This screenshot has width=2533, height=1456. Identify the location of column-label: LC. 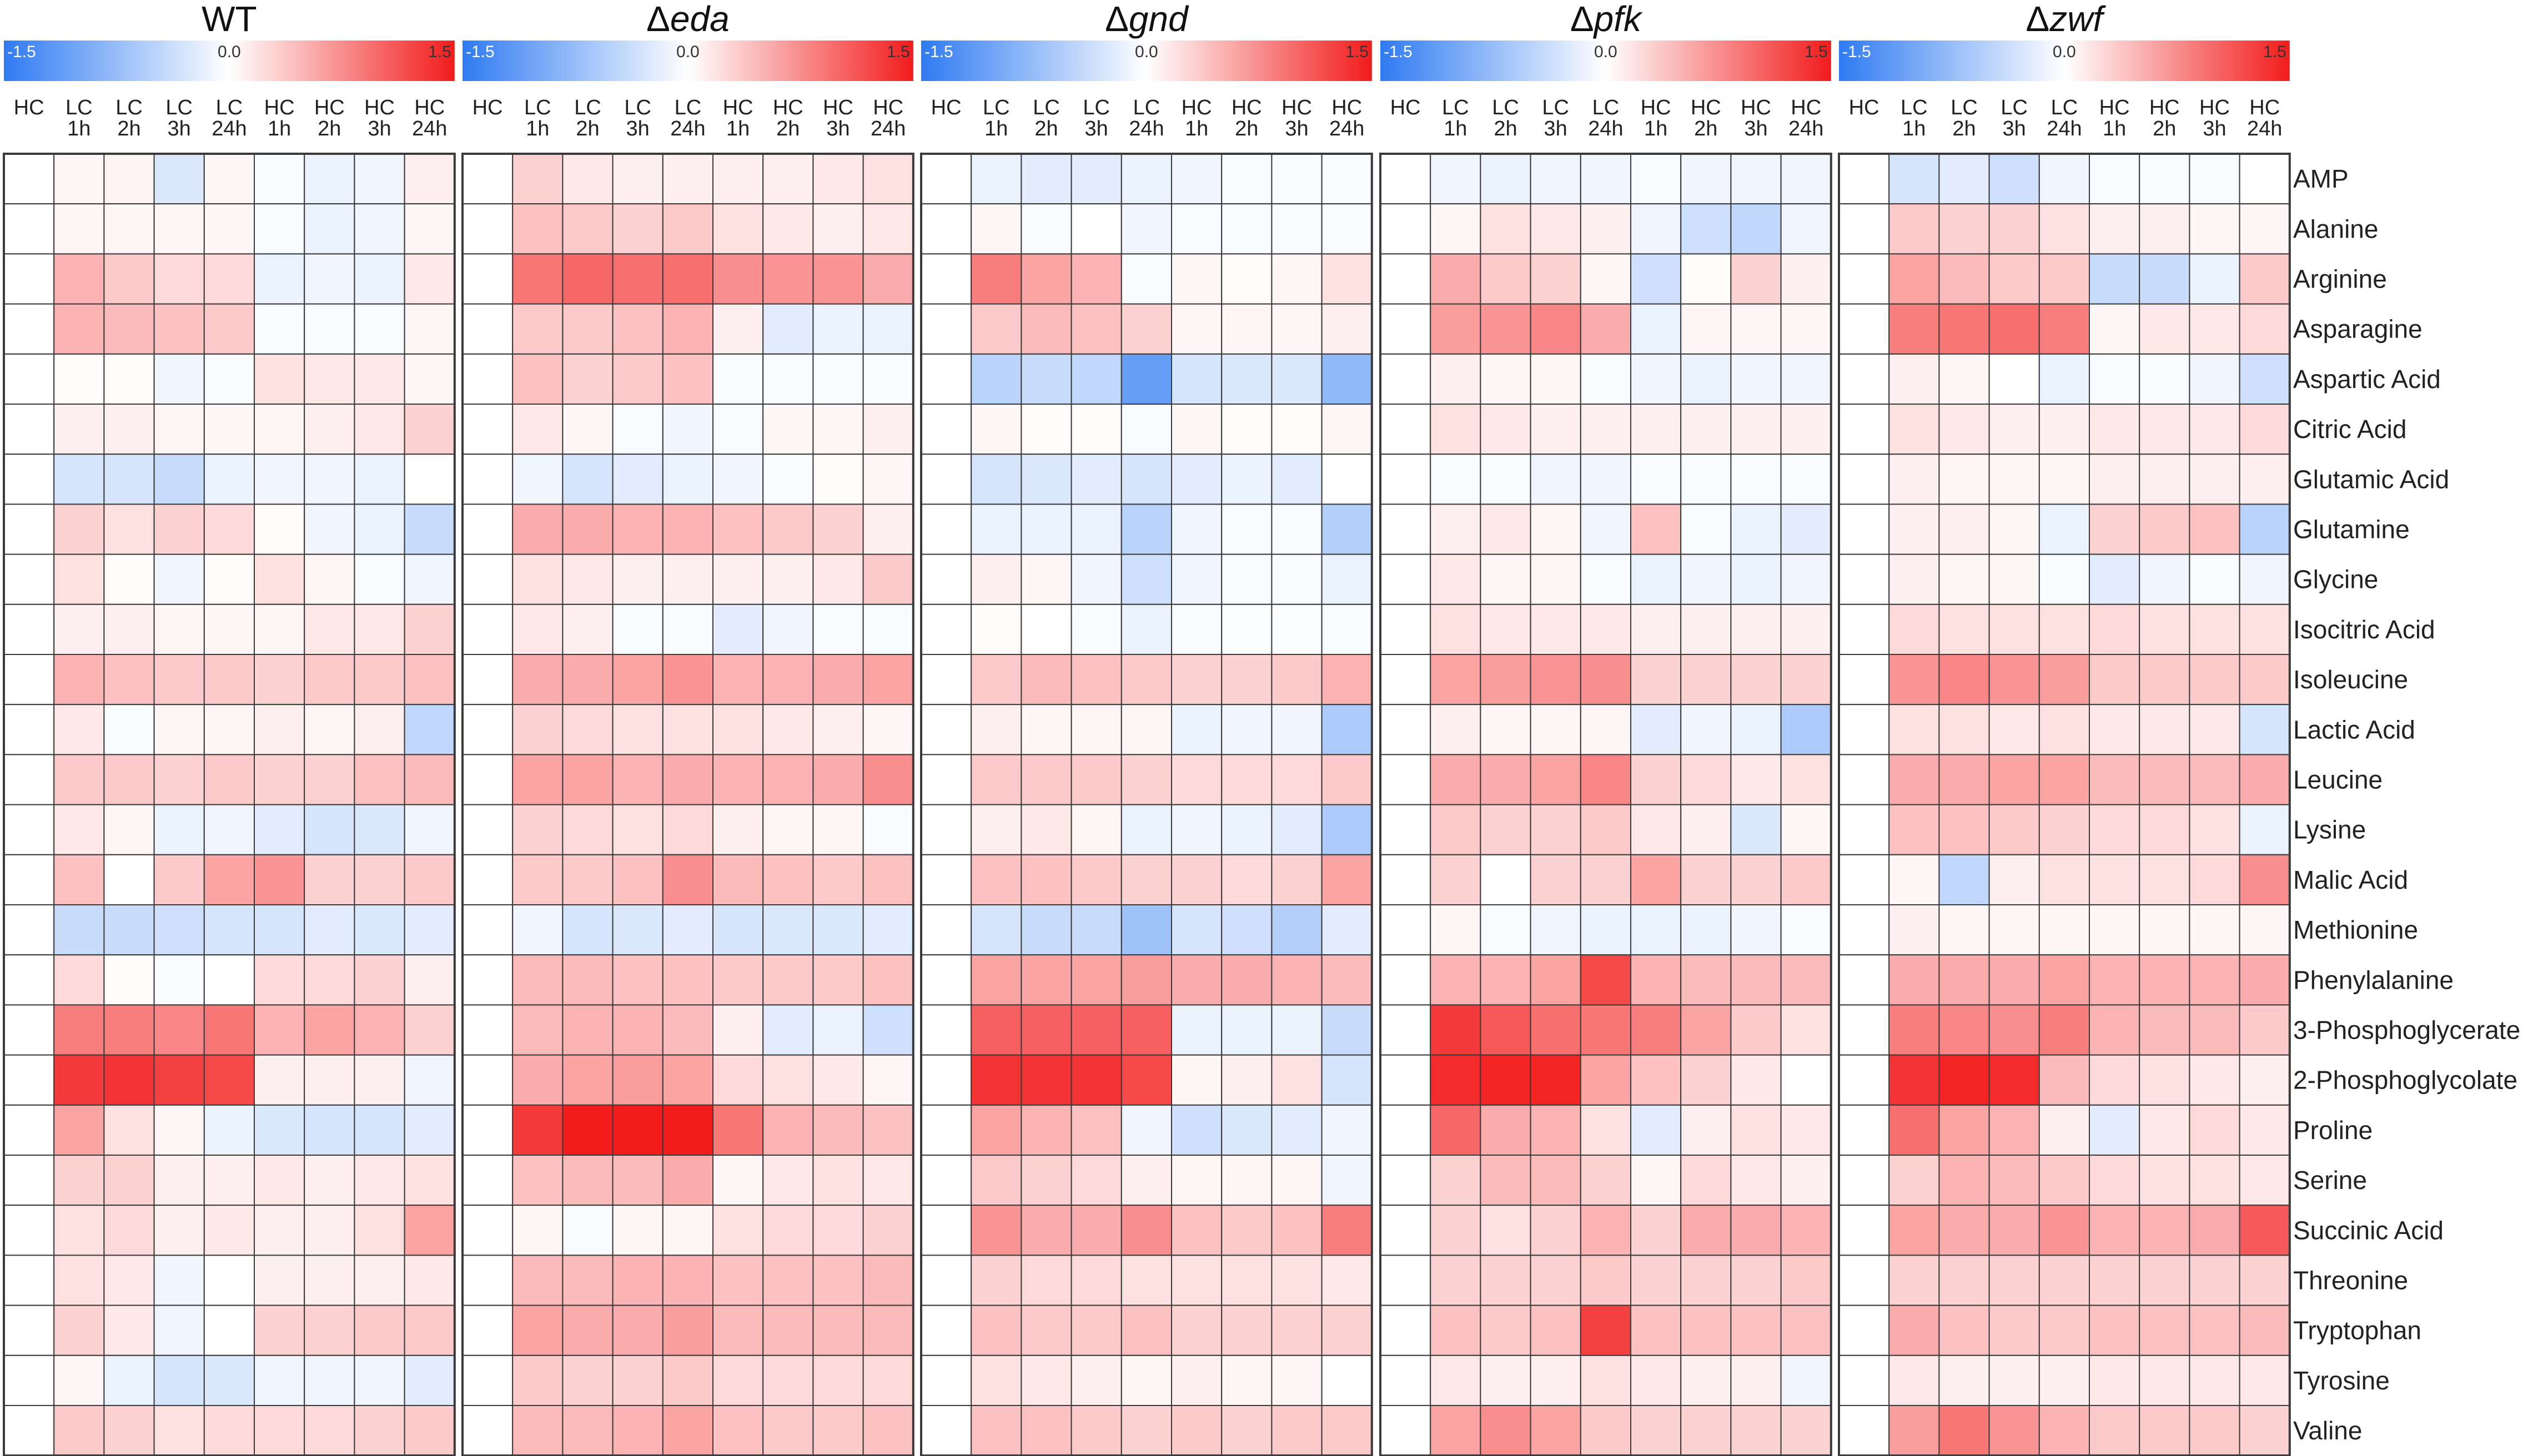
(1914, 107).